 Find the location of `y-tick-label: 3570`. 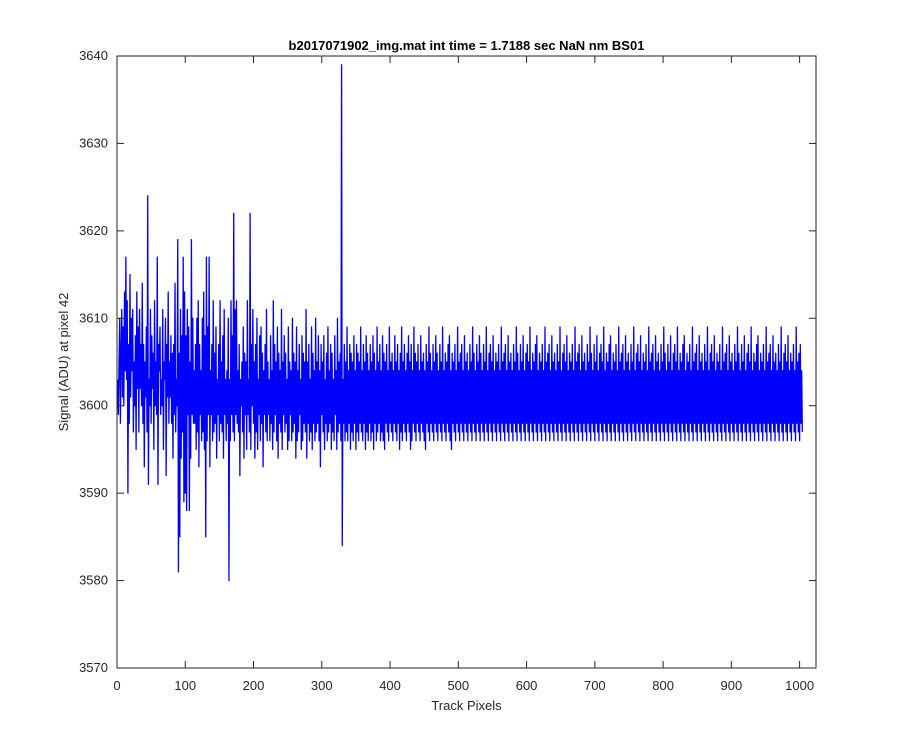

y-tick-label: 3570 is located at coordinates (93, 667).